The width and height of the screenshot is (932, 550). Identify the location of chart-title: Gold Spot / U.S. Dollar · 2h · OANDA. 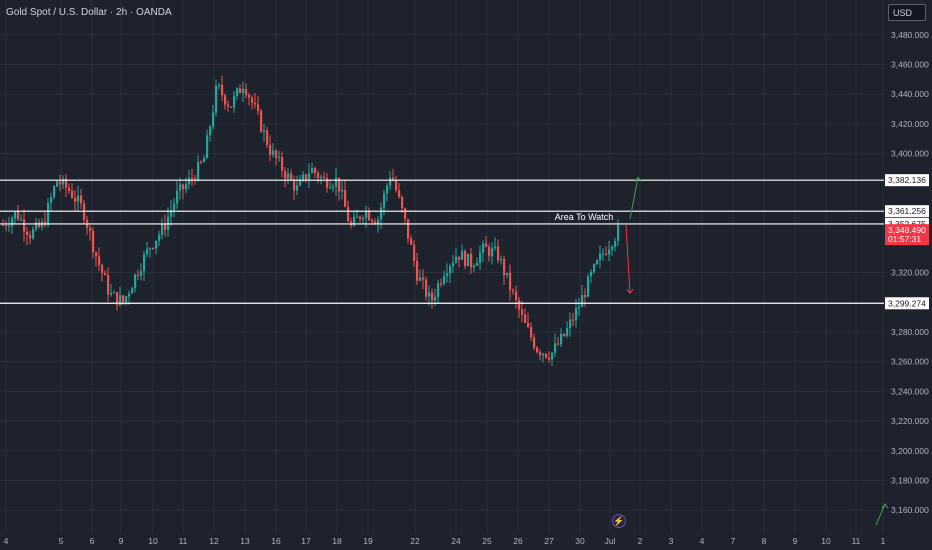
(89, 12).